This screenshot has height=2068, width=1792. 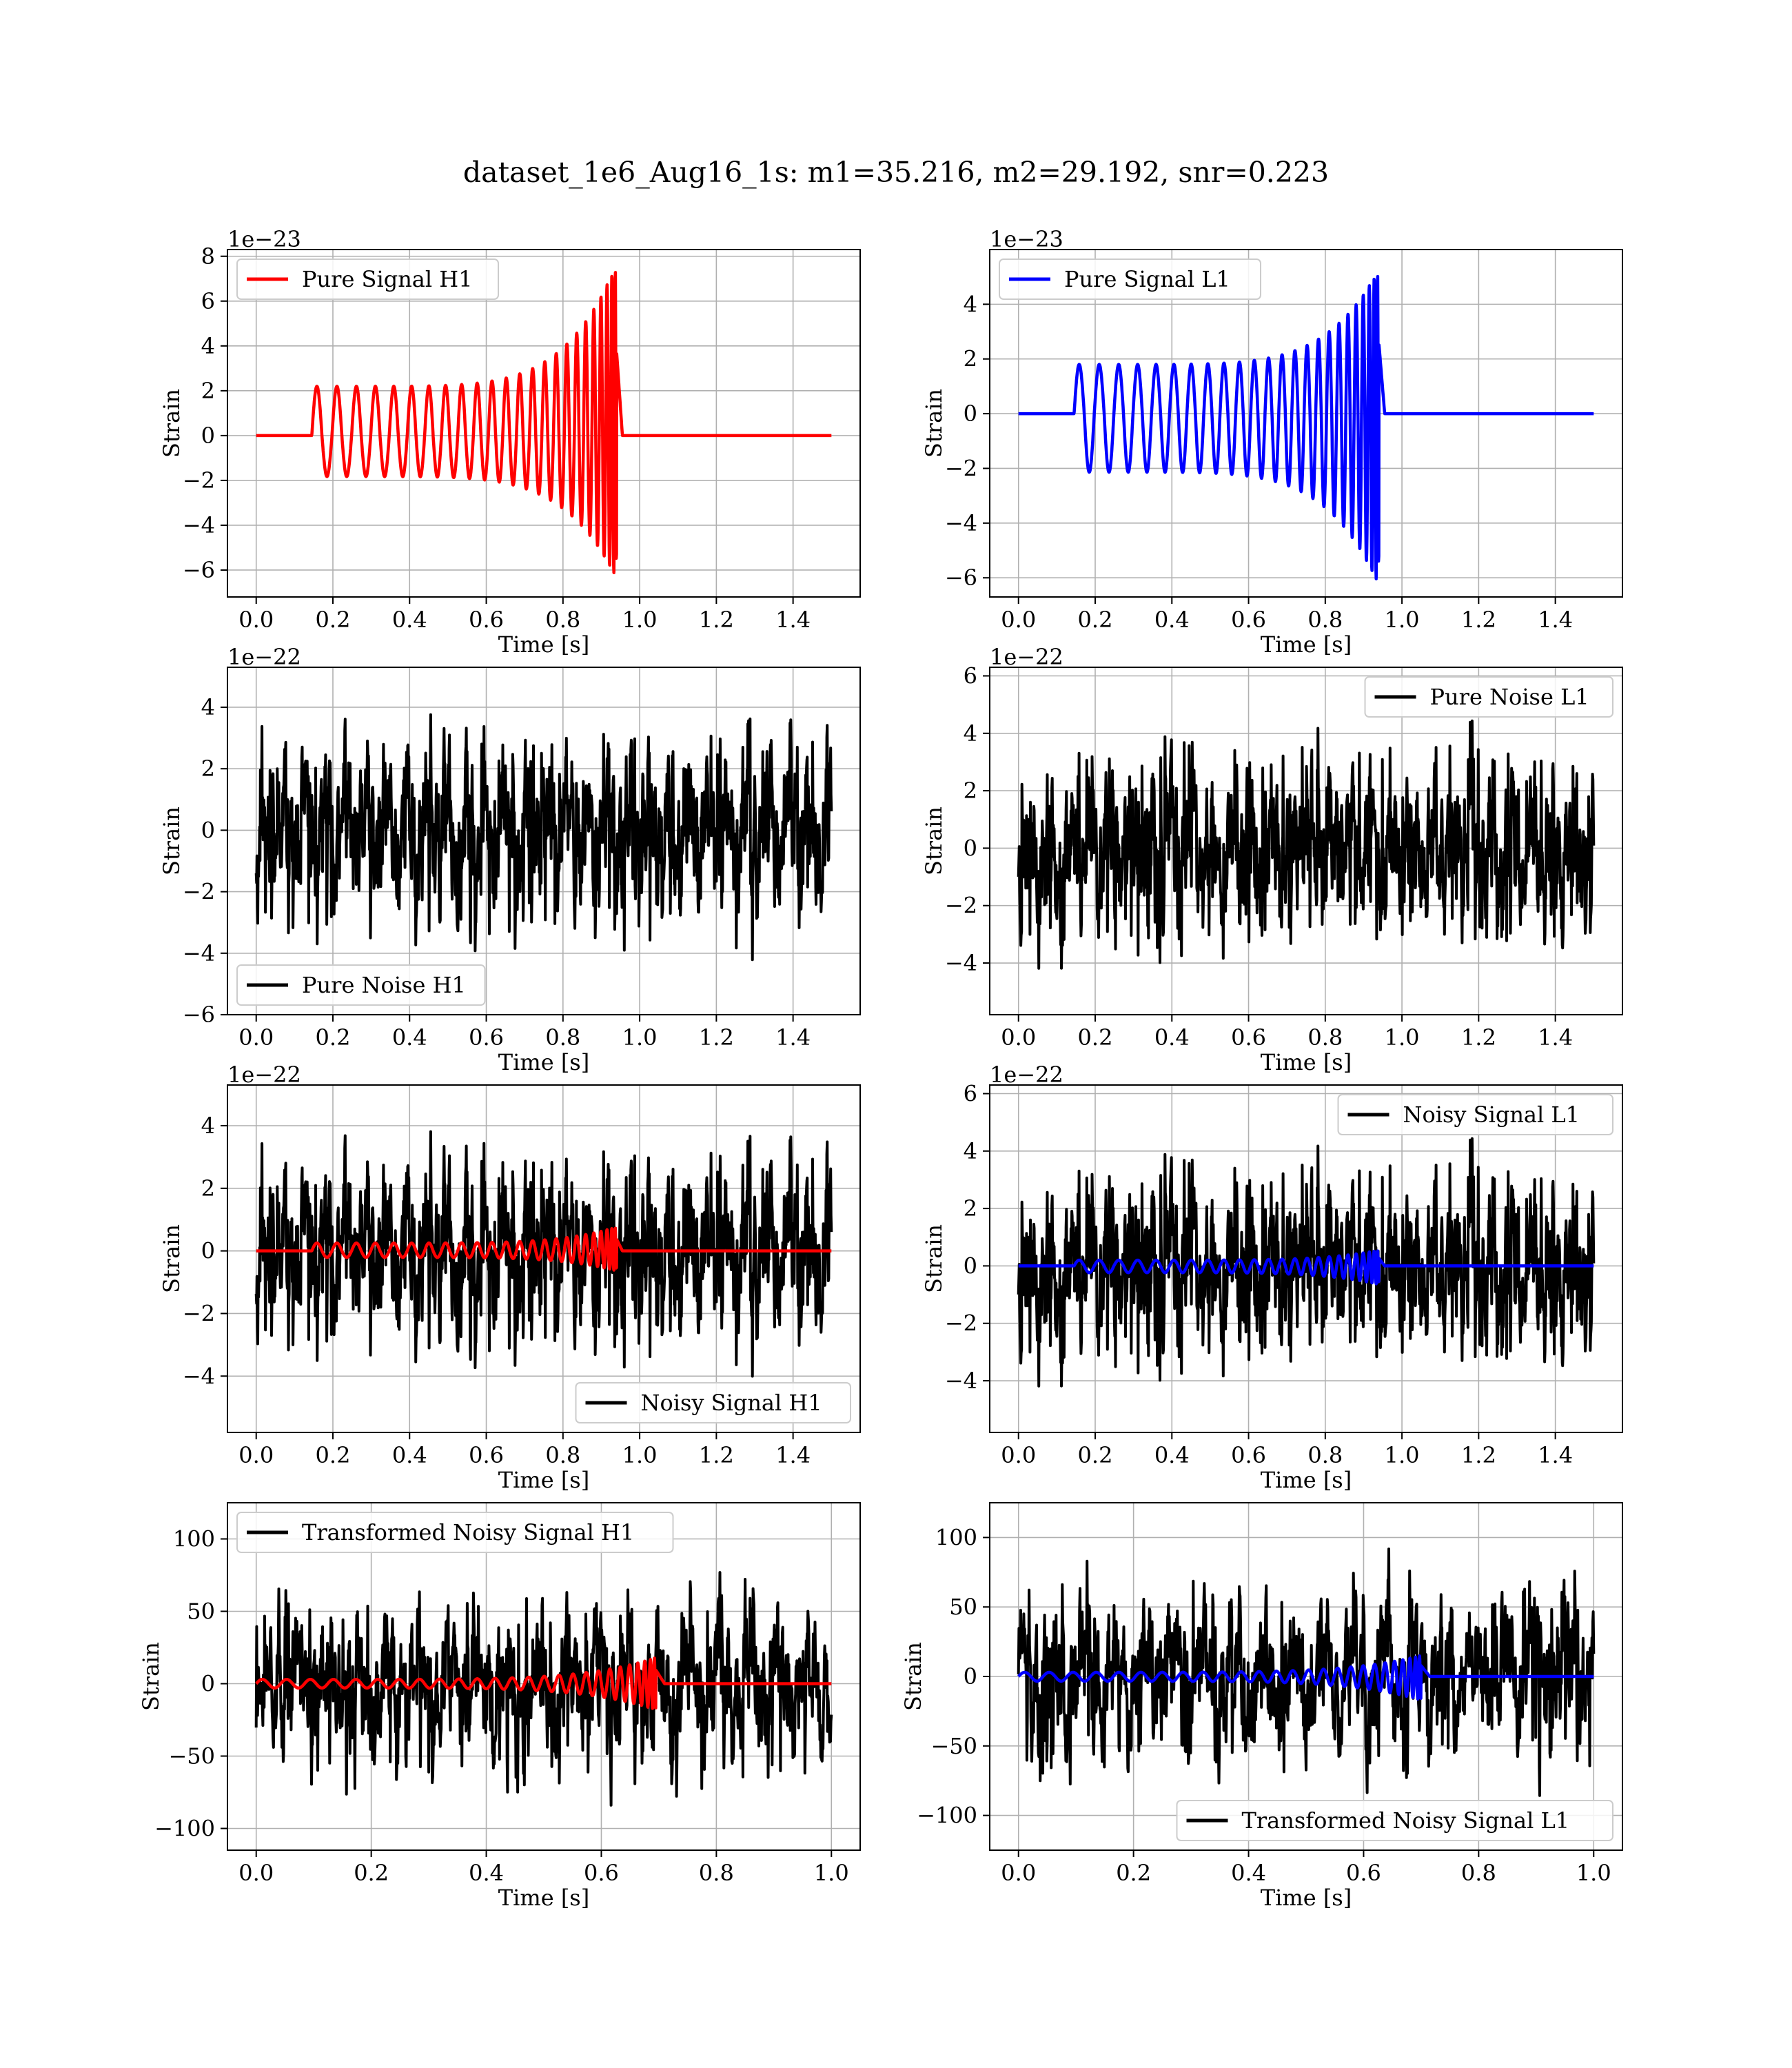 I want to click on y-tick-label: −100, so click(x=947, y=1816).